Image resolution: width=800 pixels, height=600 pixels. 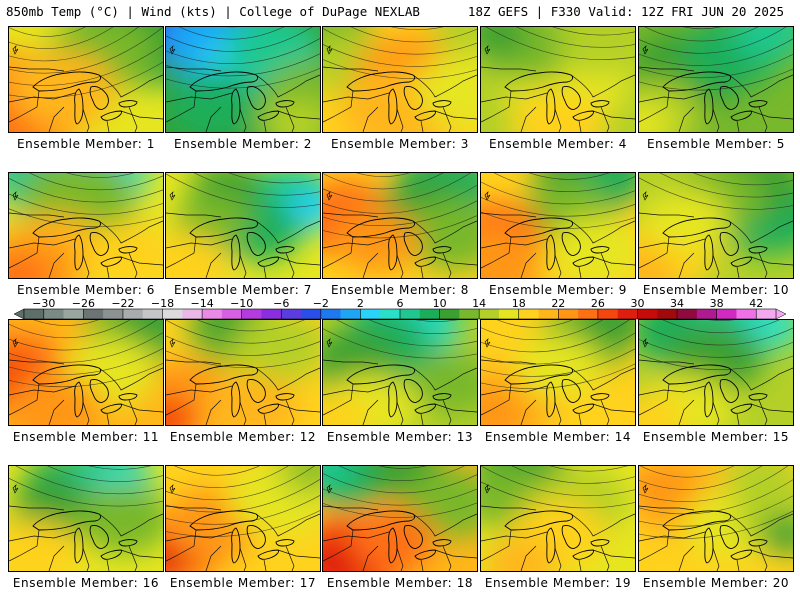 I want to click on ensemble-member-label: Ensemble Member: 20, so click(x=716, y=583).